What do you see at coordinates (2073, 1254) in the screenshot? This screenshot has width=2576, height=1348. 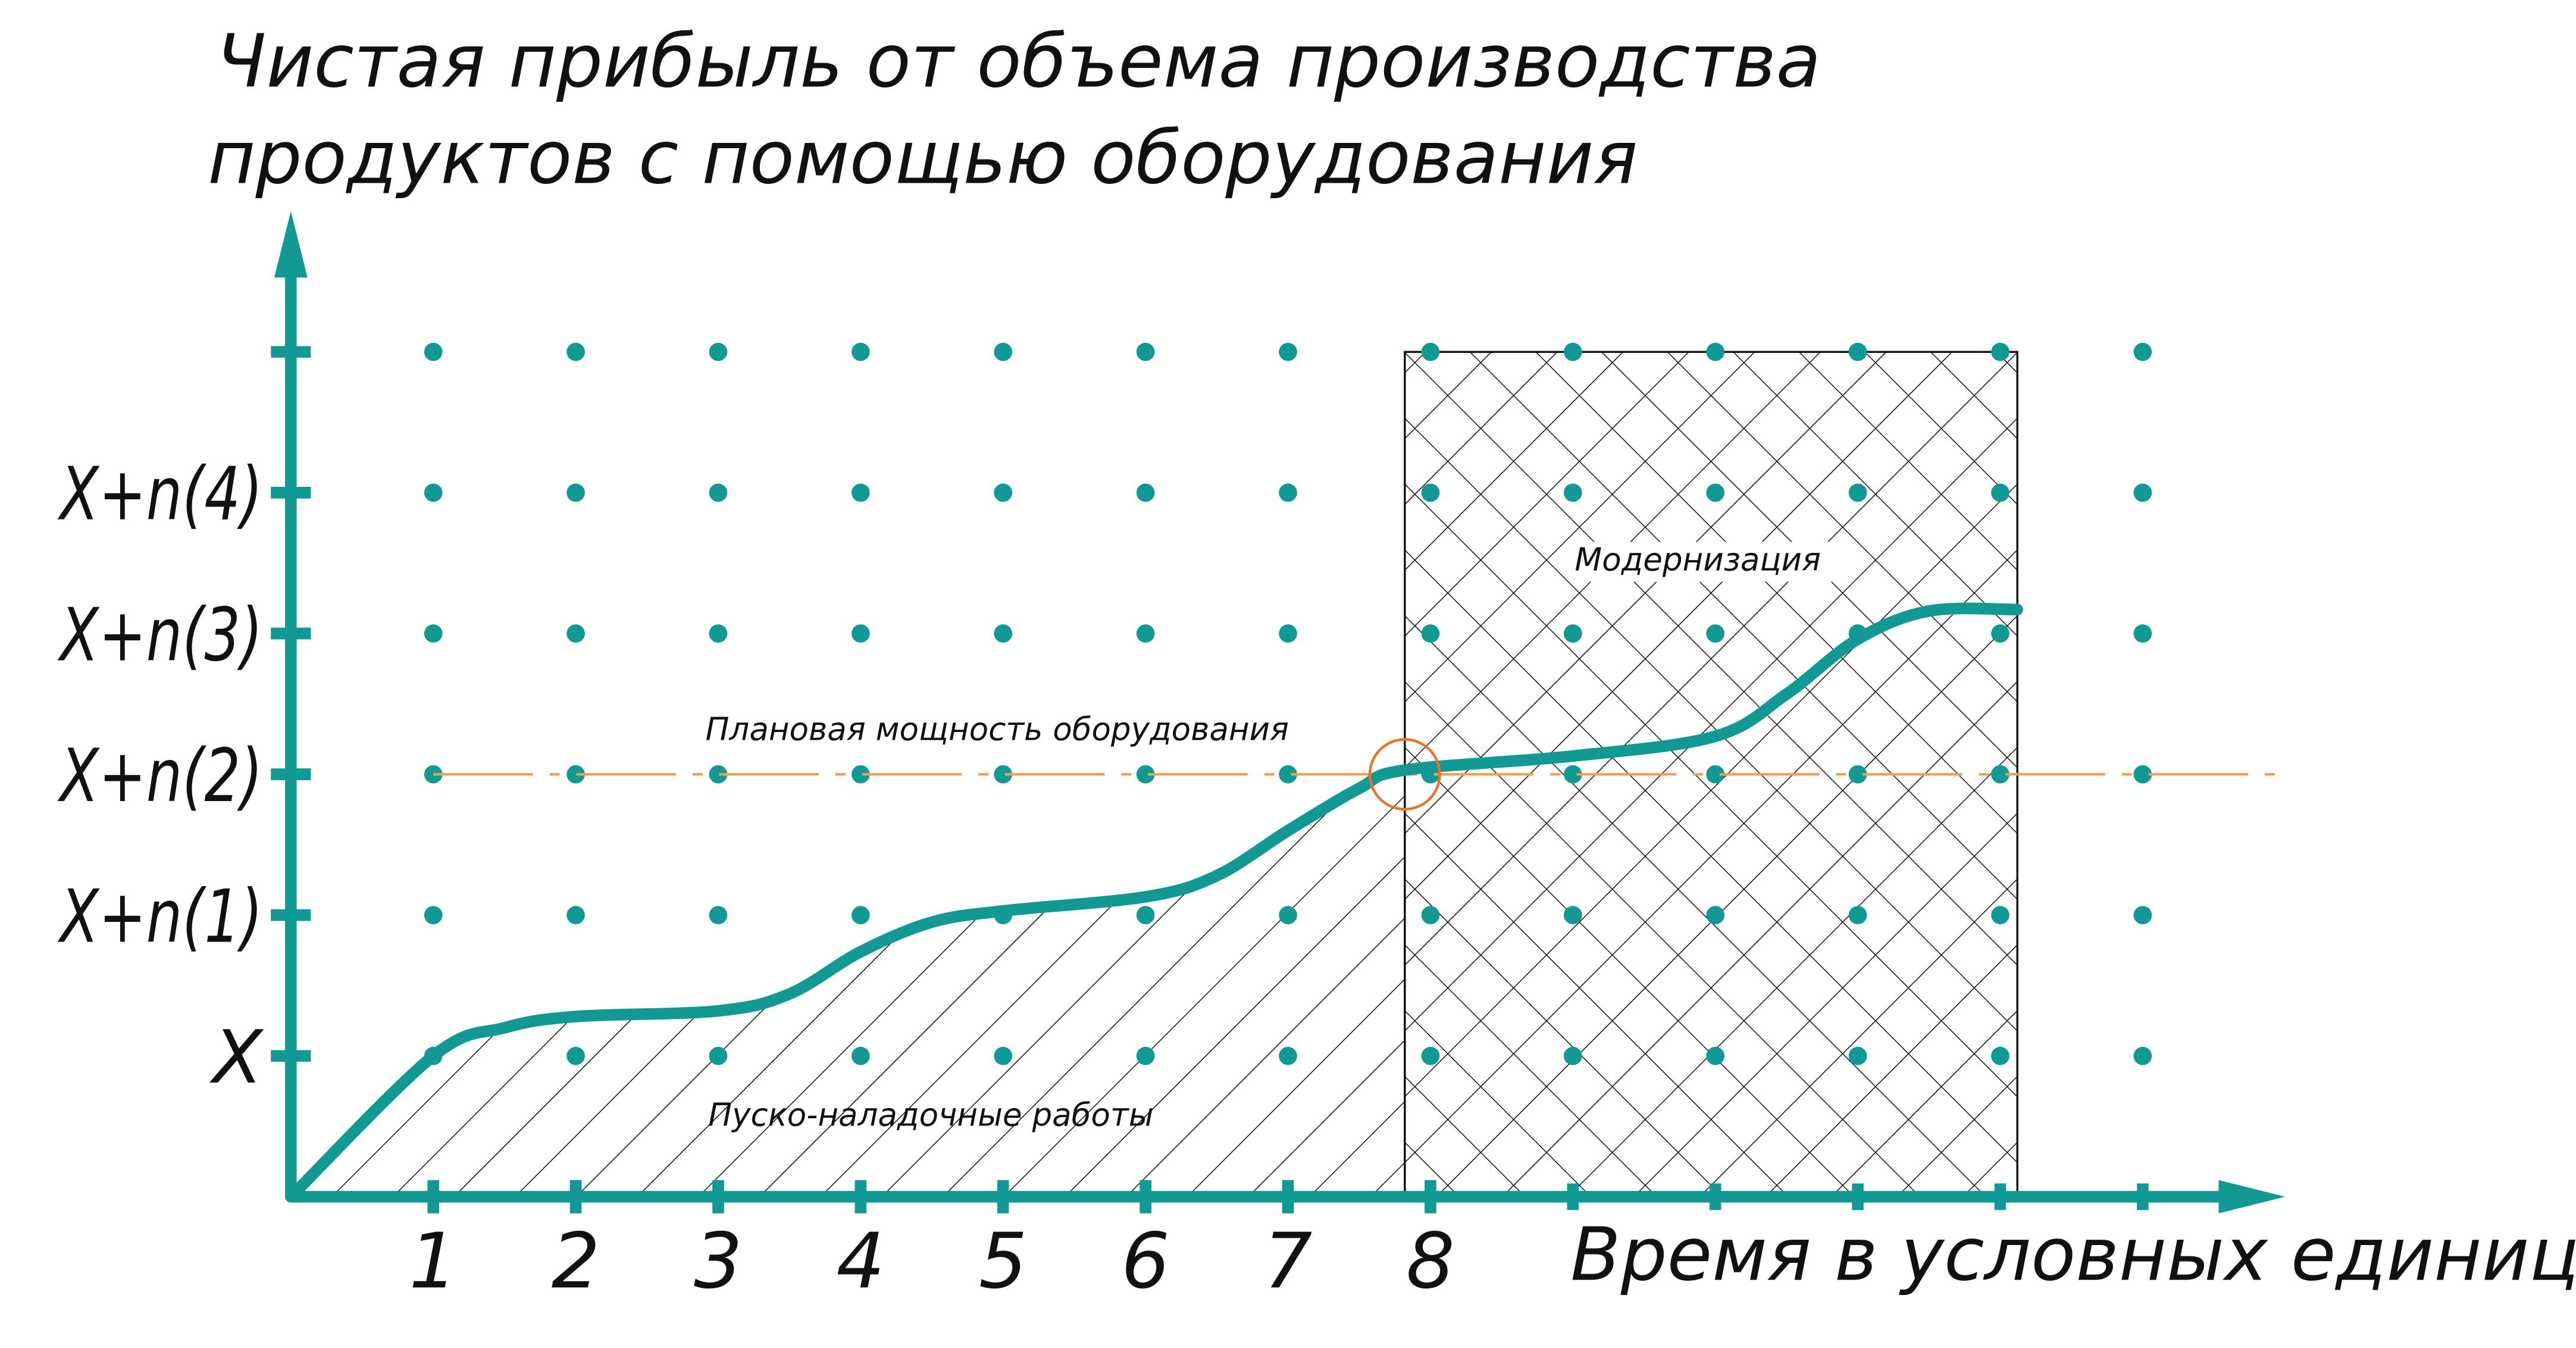 I see `x-axis-label: Время в условных единицах` at bounding box center [2073, 1254].